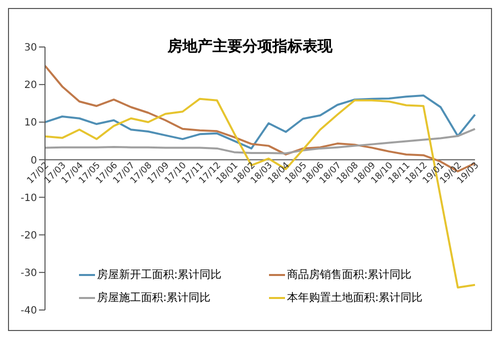  I want to click on chart-title: 房地产主要分项指标表现, so click(250, 46).